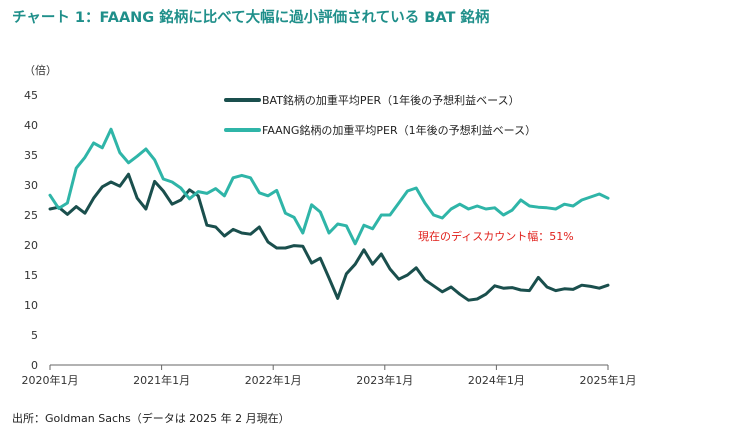 Image resolution: width=744 pixels, height=434 pixels. What do you see at coordinates (251, 18) in the screenshot?
I see `chart-title: チャート 1：FAANG 銘柄に比べて大幅に過小評価されている BAT 銘柄` at bounding box center [251, 18].